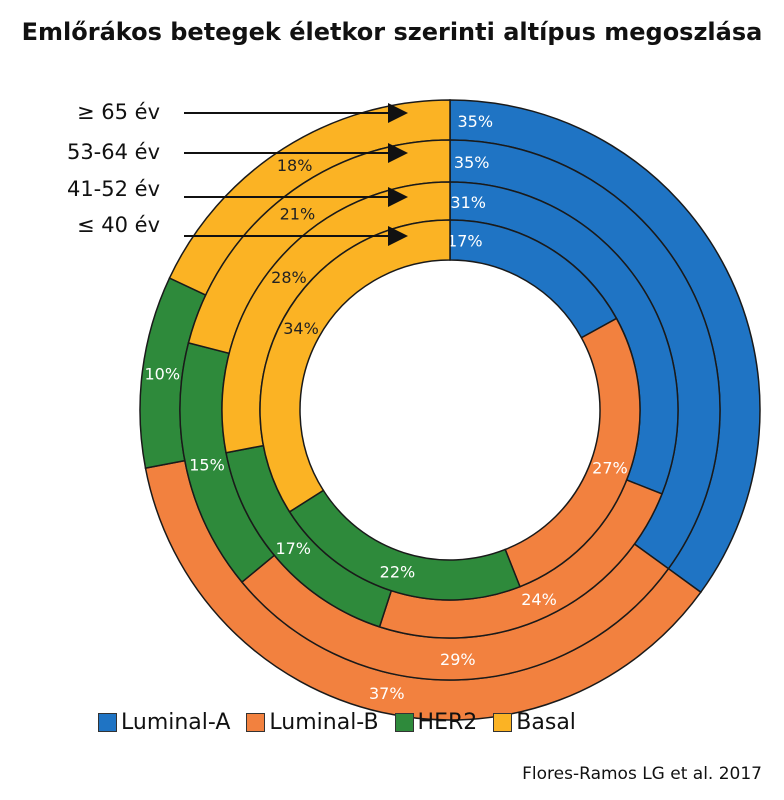 This screenshot has width=784, height=800. What do you see at coordinates (176, 722) in the screenshot?
I see `legend-label-luminal-a: Luminal-A` at bounding box center [176, 722].